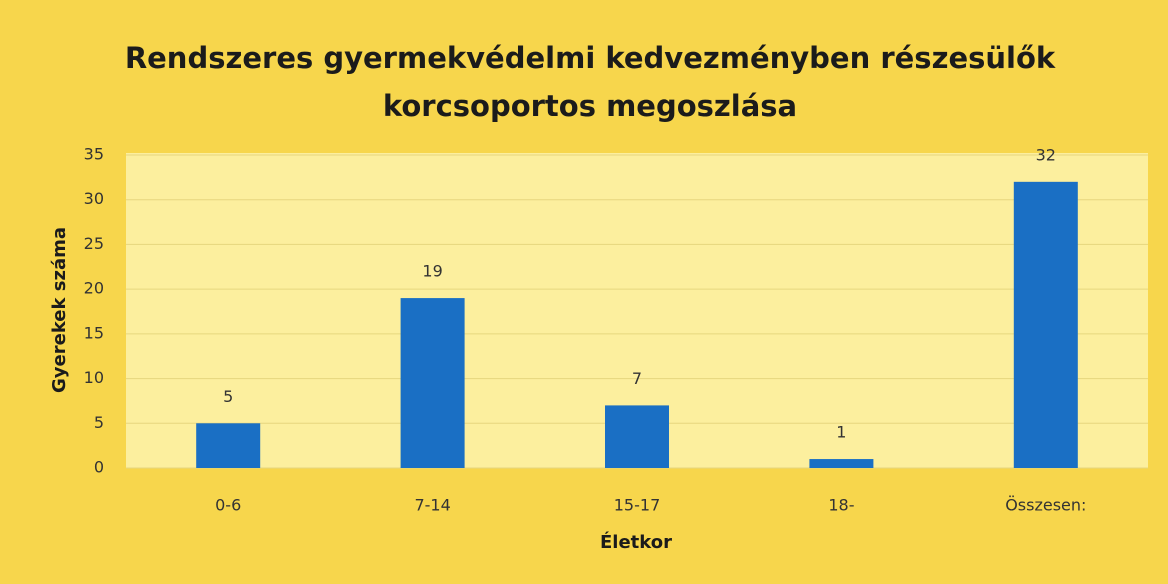 The image size is (1168, 584). Describe the element at coordinates (94, 288) in the screenshot. I see `y-tick-label: 20` at that location.